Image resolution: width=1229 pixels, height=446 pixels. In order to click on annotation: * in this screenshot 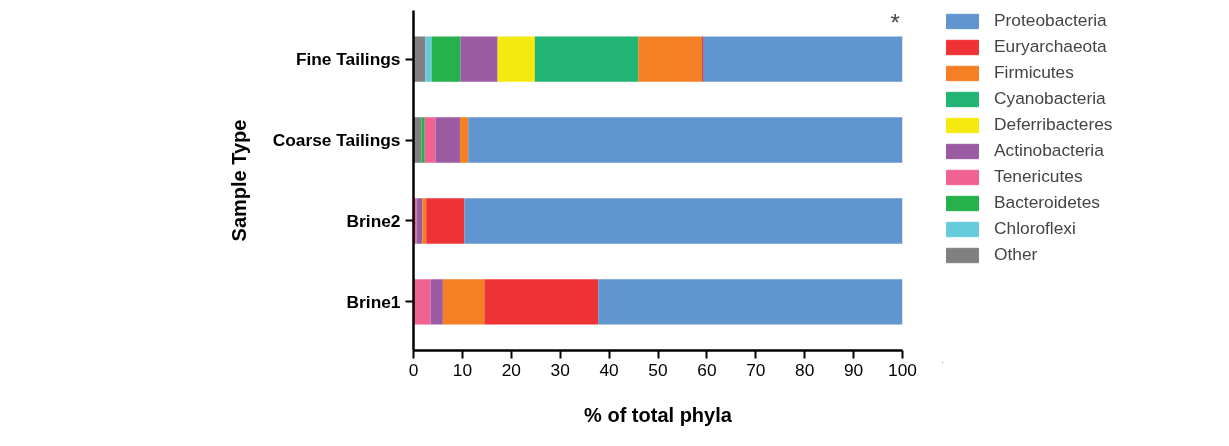, I will do `click(895, 22)`.